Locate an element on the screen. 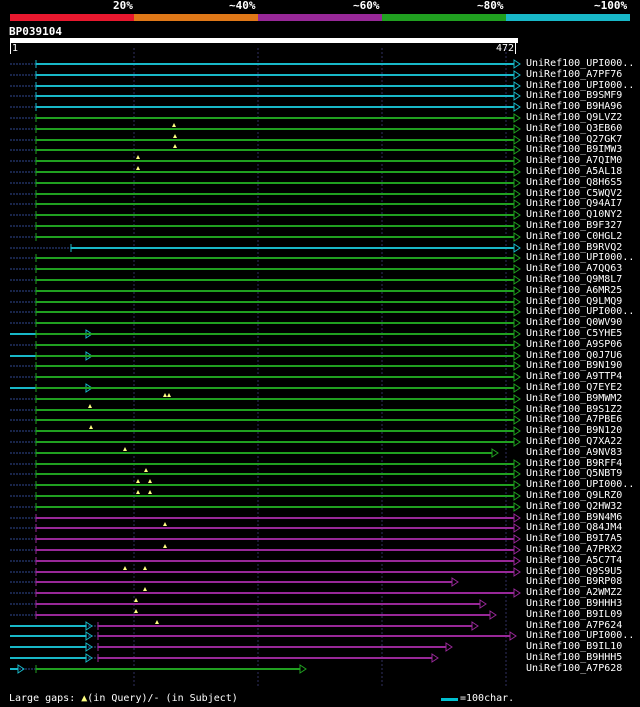 The height and width of the screenshot is (707, 640). hit-label: UniRef100_B9HHH5 is located at coordinates (574, 657).